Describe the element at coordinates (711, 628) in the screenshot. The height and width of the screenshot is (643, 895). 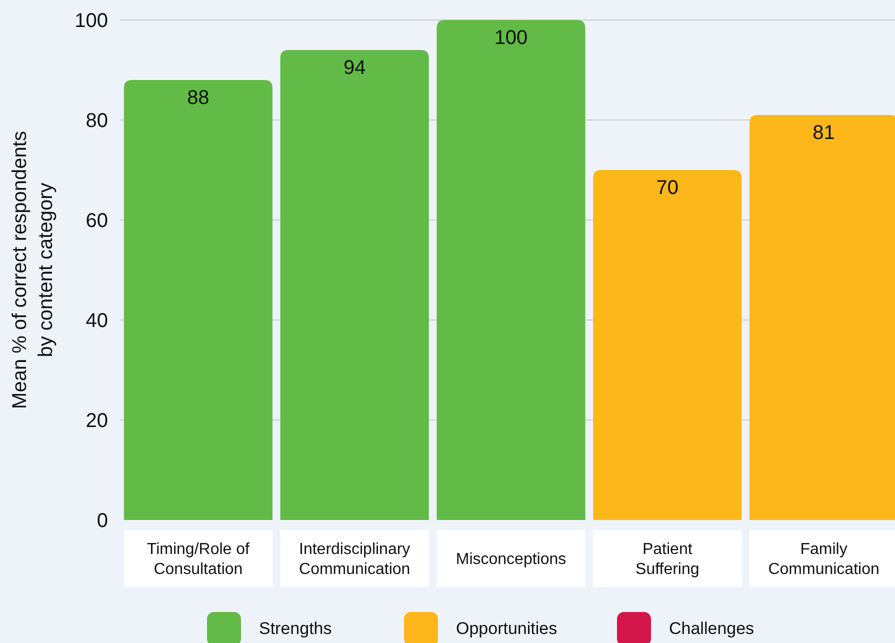
I see `legend-label: Challenges` at that location.